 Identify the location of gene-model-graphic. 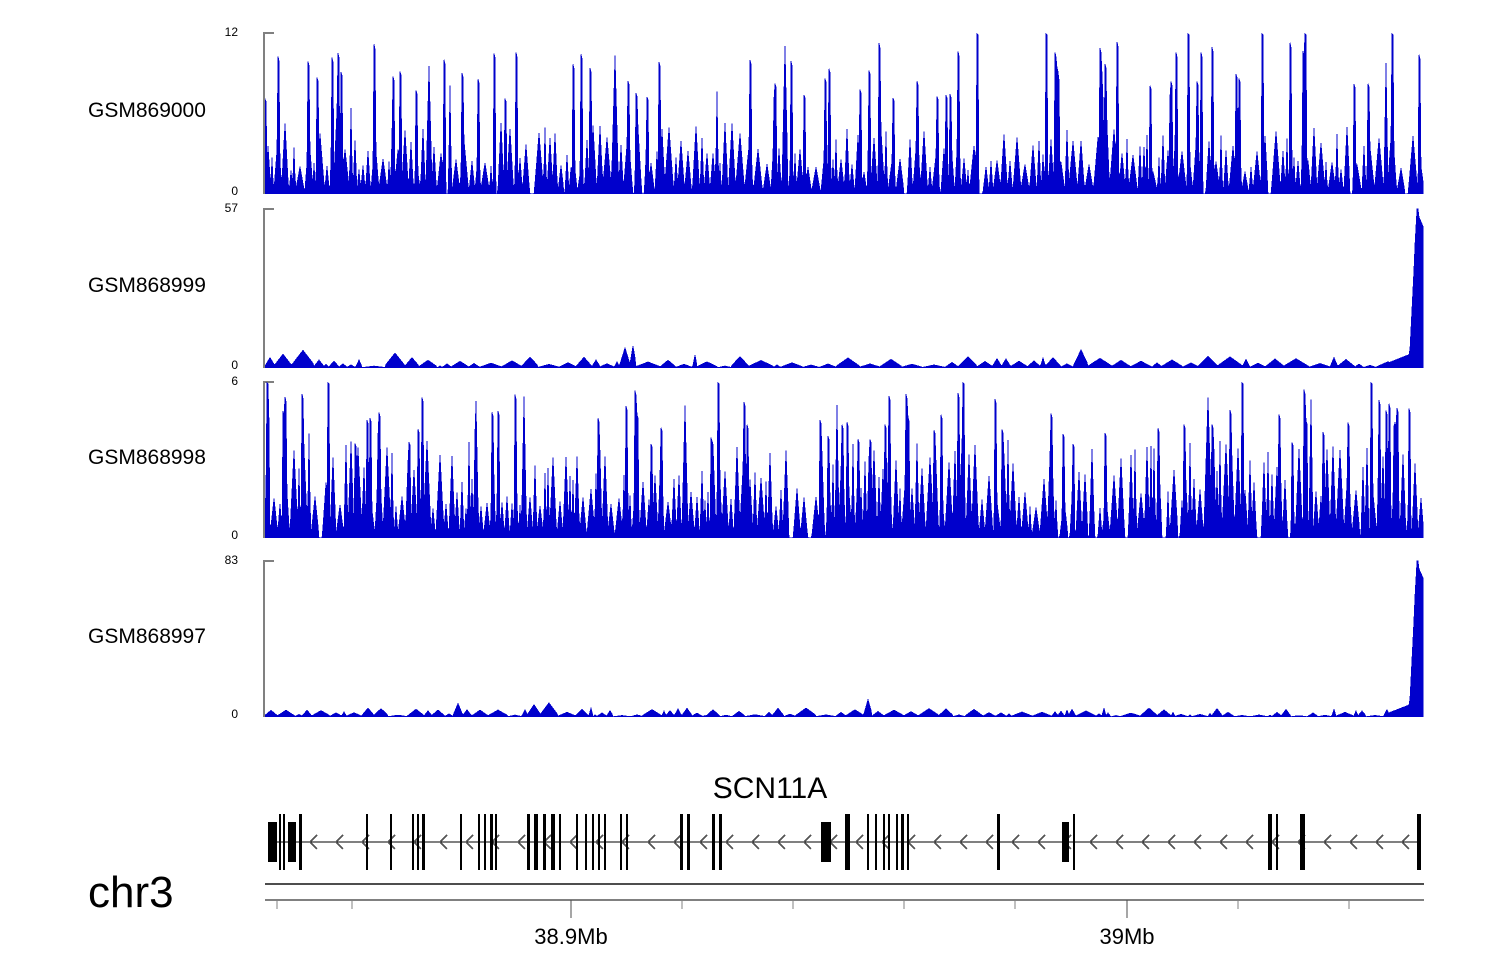
(750, 845).